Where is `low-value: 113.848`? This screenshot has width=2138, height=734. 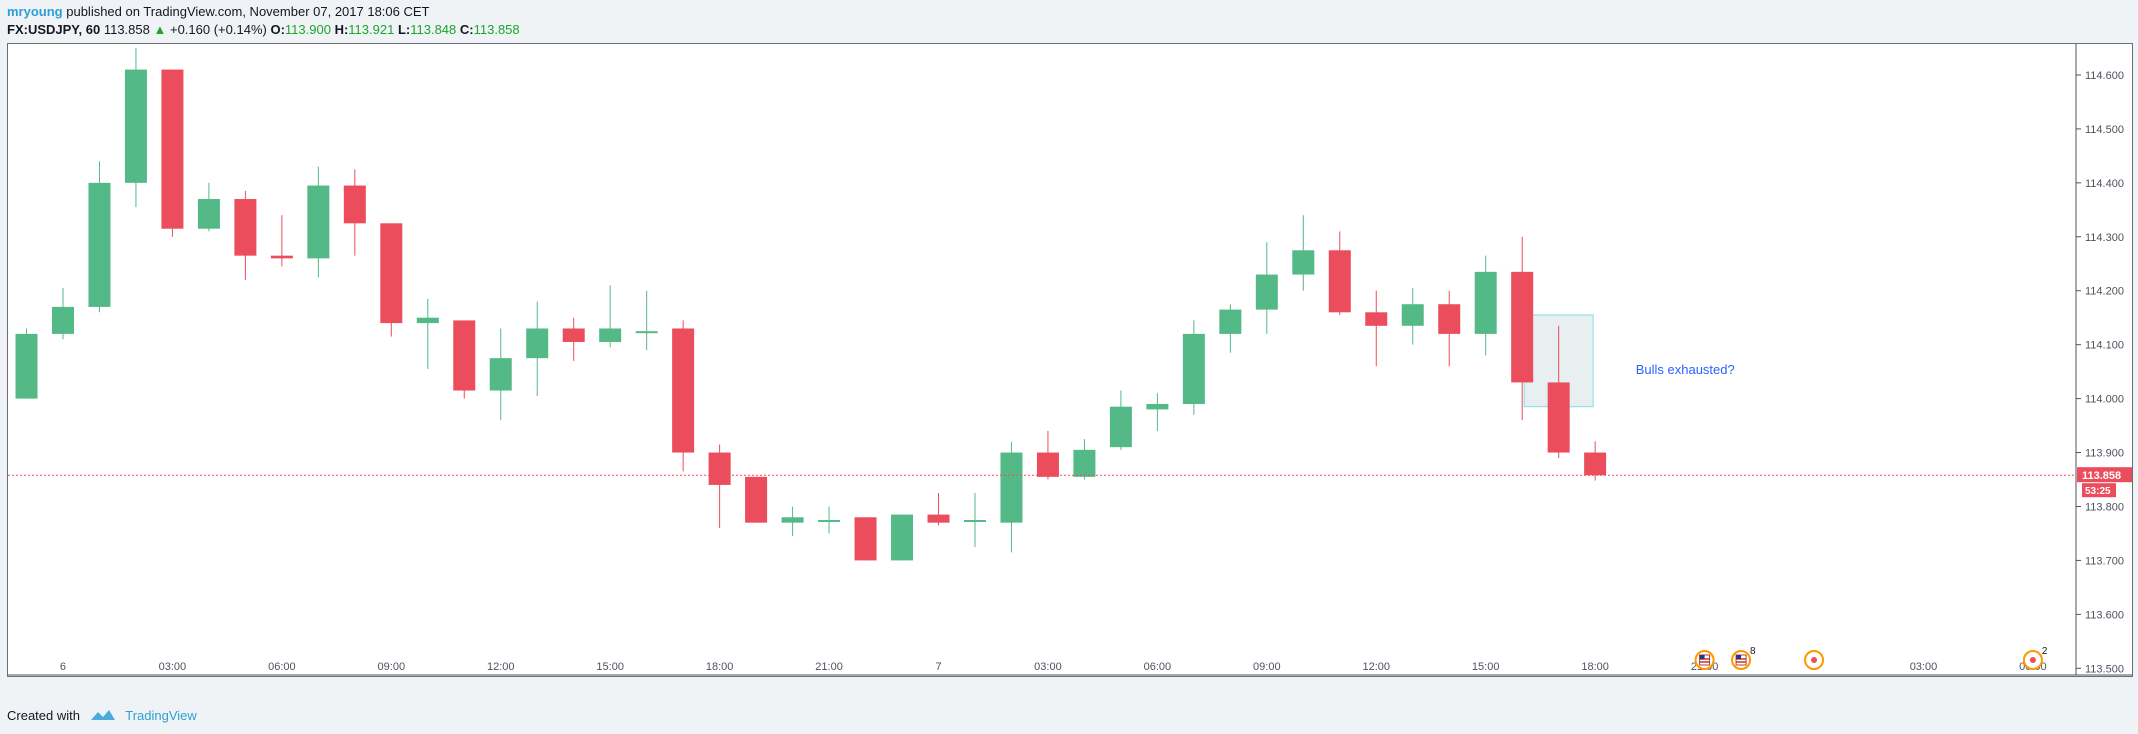
low-value: 113.848 is located at coordinates (433, 29).